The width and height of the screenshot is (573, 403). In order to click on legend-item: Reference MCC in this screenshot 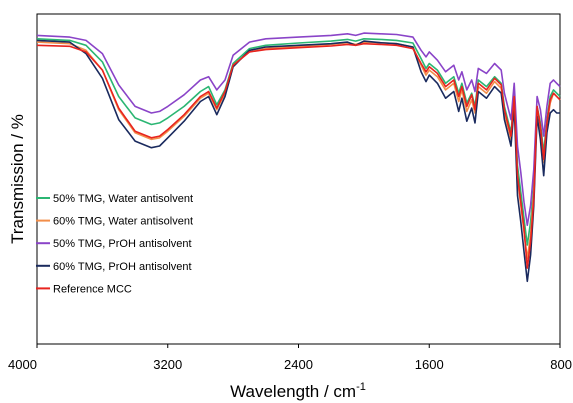, I will do `click(84, 289)`.